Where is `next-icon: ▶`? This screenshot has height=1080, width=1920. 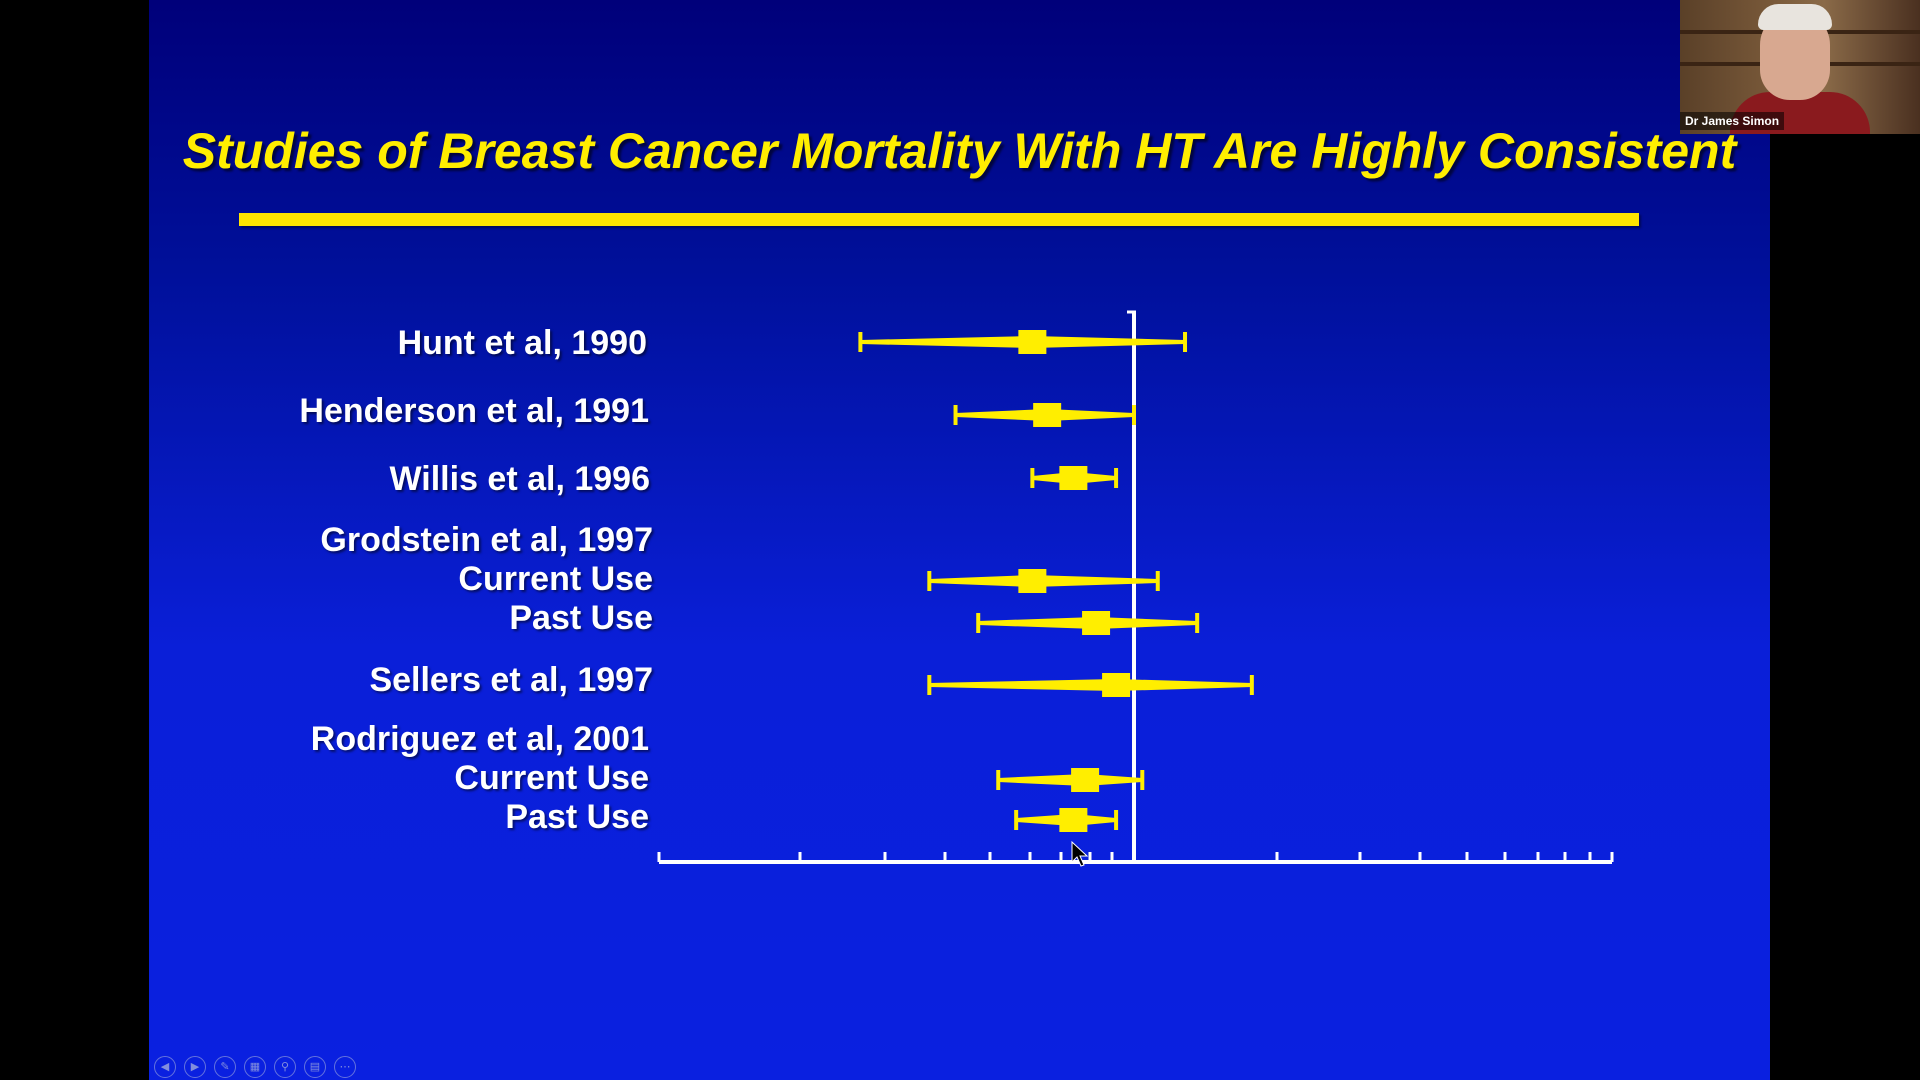
next-icon: ▶ is located at coordinates (195, 1067).